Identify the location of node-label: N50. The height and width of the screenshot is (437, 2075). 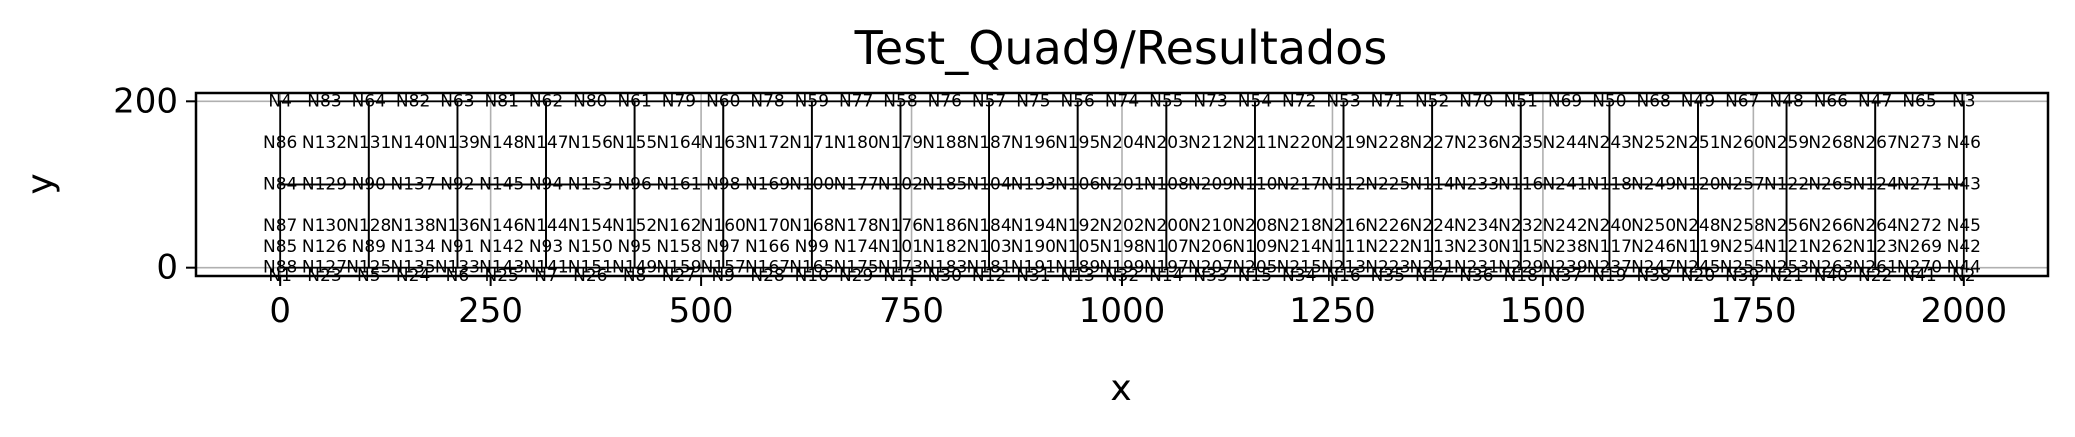
(1609, 101).